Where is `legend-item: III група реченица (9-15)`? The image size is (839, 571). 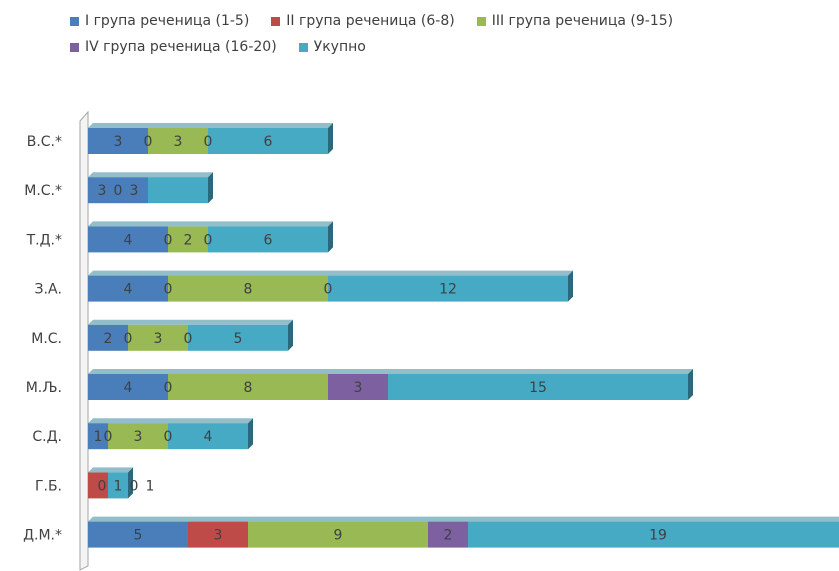 legend-item: III група реченица (9-15) is located at coordinates (574, 21).